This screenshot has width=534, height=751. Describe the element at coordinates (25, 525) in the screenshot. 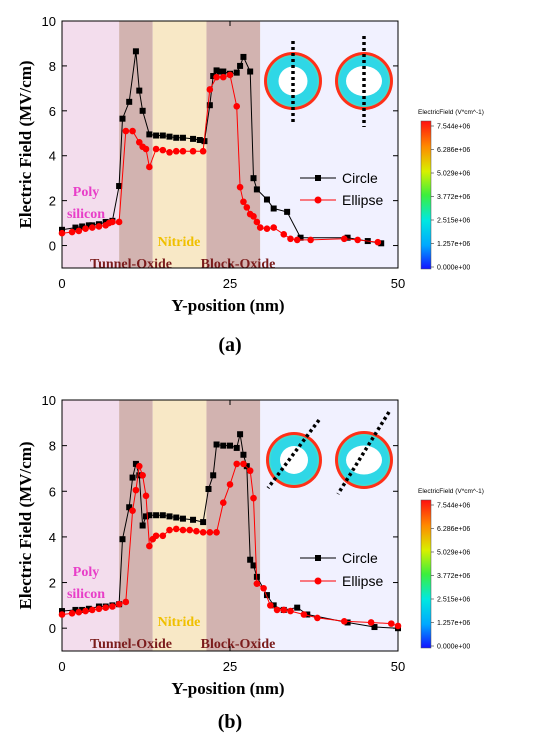

I see `y-axis-label: Electric Field (MV/cm)` at that location.